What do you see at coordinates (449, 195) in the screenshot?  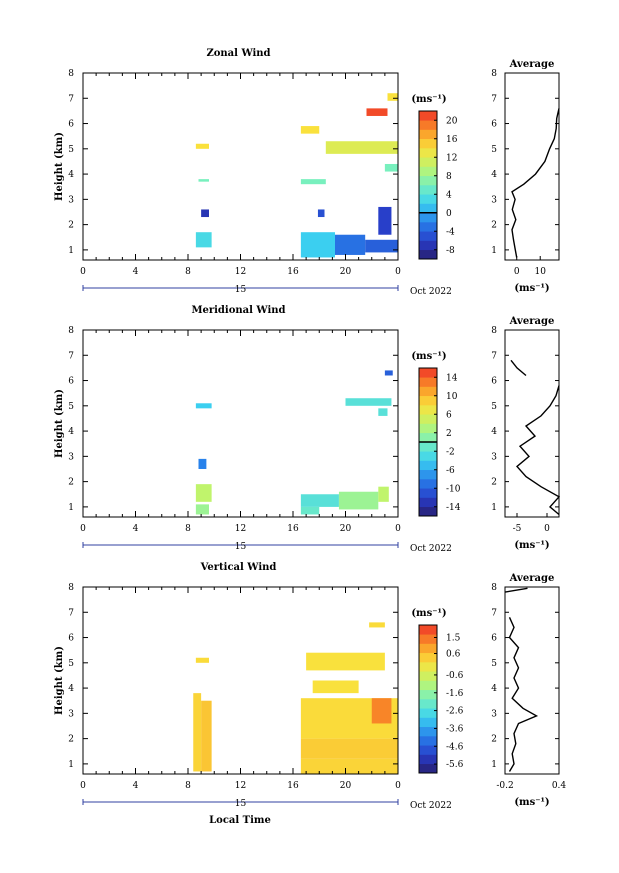 I see `colorbar-tick-label: 4` at bounding box center [449, 195].